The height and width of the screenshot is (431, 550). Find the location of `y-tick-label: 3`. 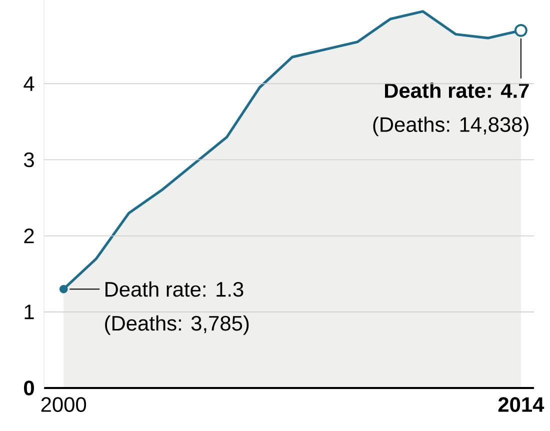

y-tick-label: 3 is located at coordinates (29, 160).